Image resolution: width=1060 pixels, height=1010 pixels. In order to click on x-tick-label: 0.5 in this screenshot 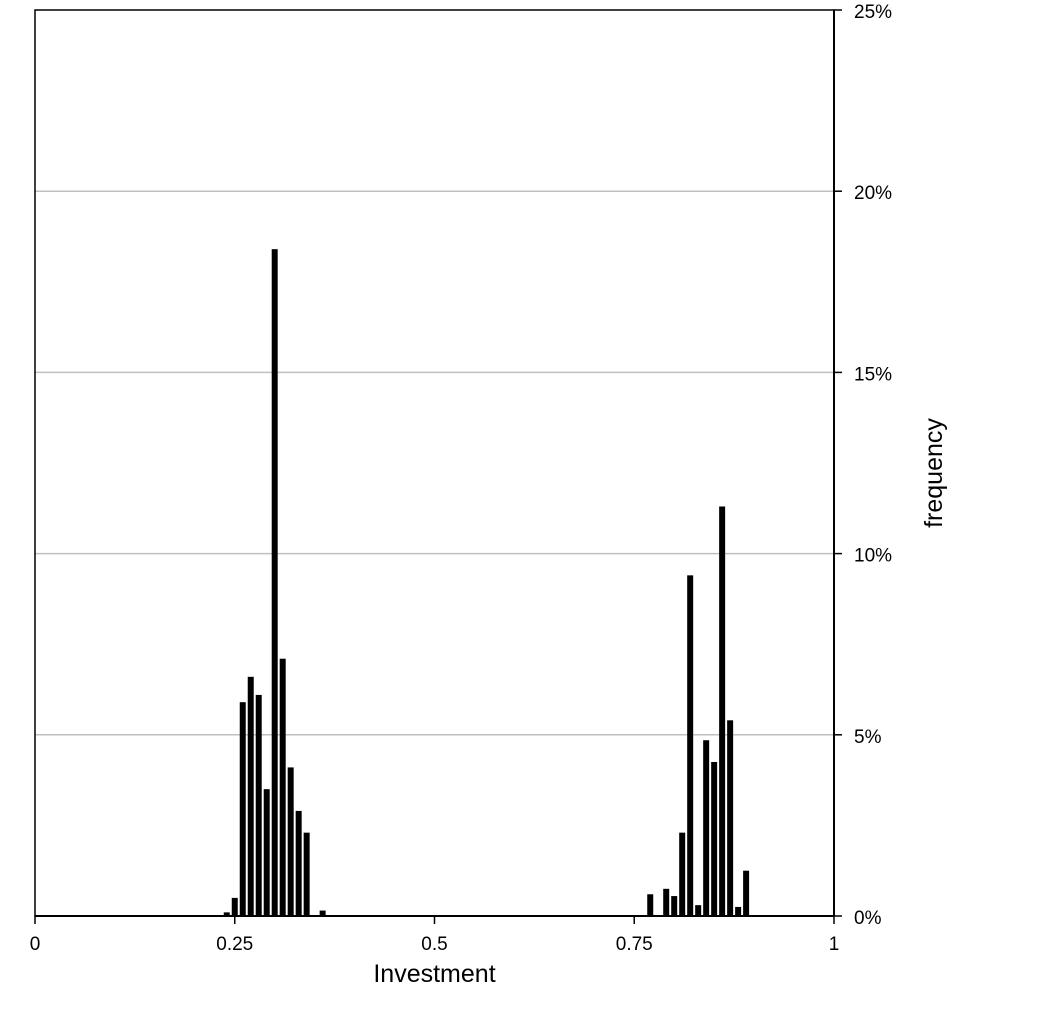, I will do `click(434, 944)`.